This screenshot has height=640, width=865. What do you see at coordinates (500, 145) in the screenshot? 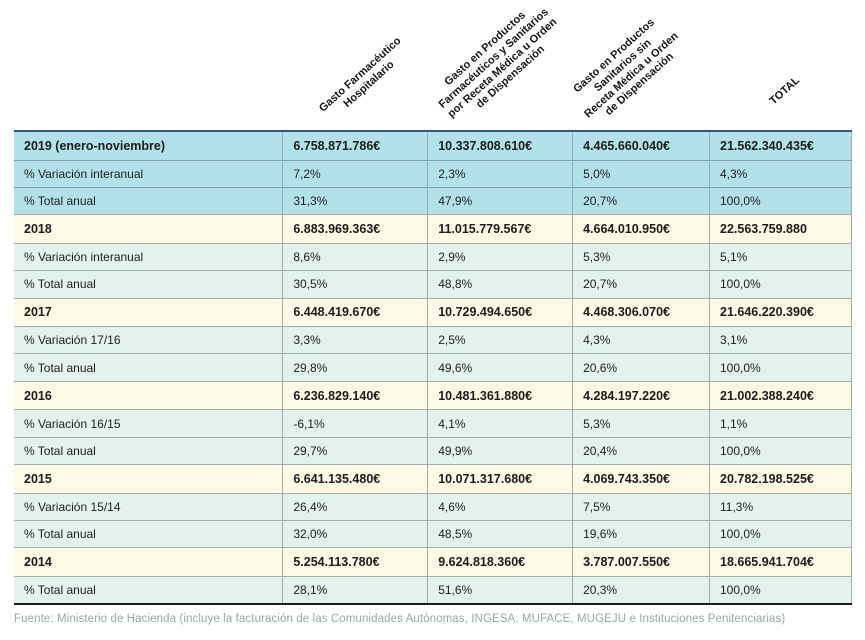
I see `cell-gasto-receta: 10.337.808.610€` at bounding box center [500, 145].